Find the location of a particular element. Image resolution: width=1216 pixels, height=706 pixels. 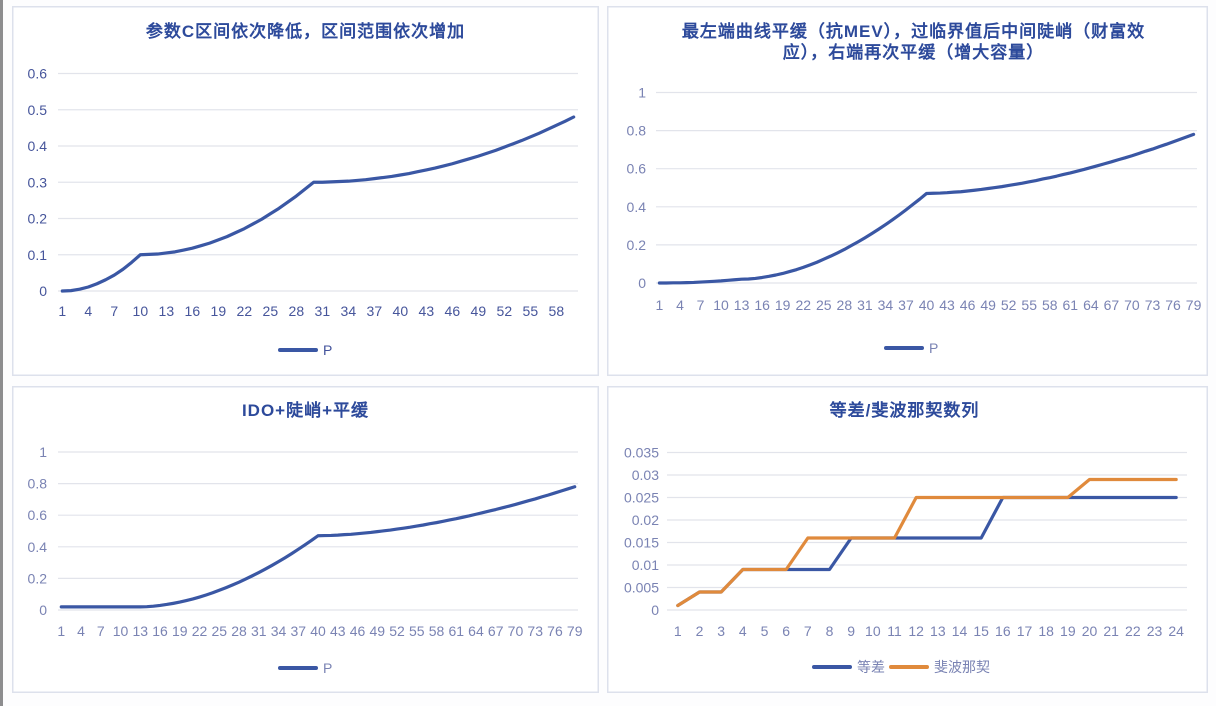

x-axis: 1 2 3 4 5 6 7 8 9 10 11 12 13 14 15 16 17 18 19 20 21 22 23 24 is located at coordinates (929, 631).